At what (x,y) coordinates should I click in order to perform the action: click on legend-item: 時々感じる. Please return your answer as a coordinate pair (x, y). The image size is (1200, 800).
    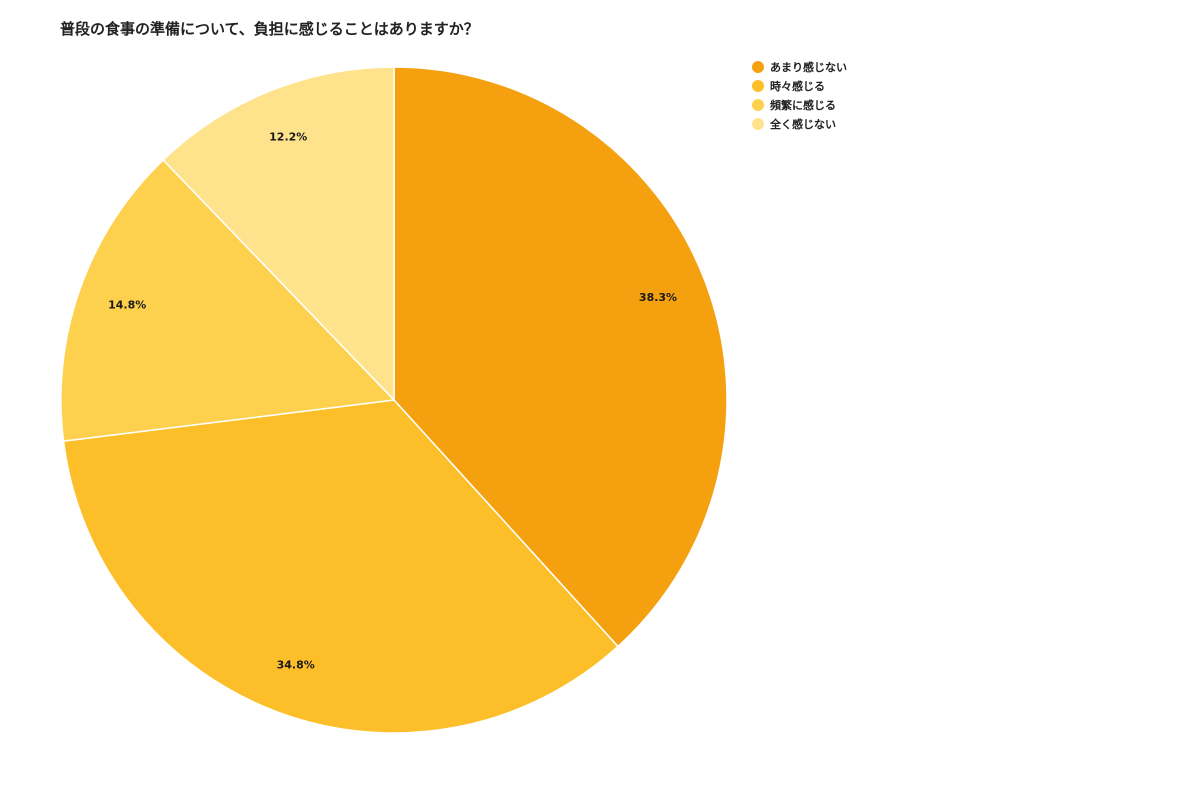
    Looking at the image, I should click on (799, 85).